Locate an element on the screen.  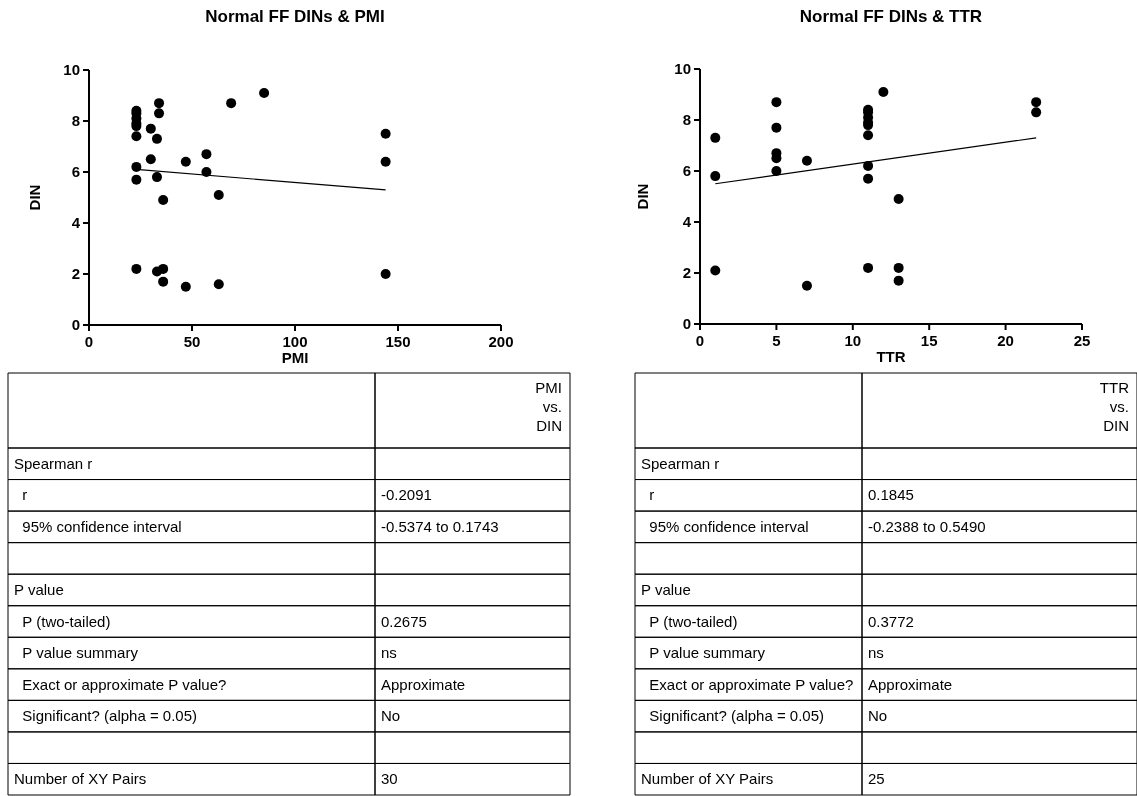
chart-title: Normal FF DINs & PMI is located at coordinates (295, 16).